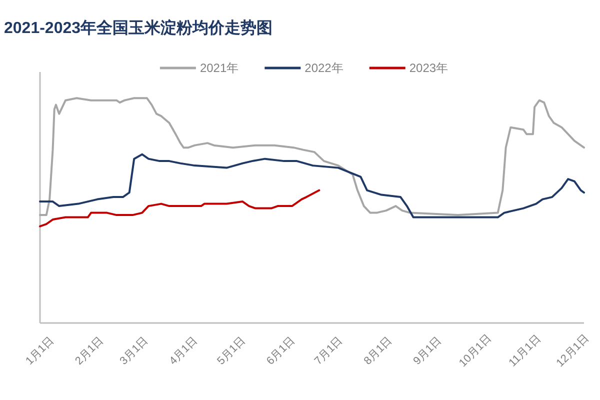 The image size is (600, 400). I want to click on chart-title: 2021-2023年全国玉米淀粉均价走势图, so click(138, 28).